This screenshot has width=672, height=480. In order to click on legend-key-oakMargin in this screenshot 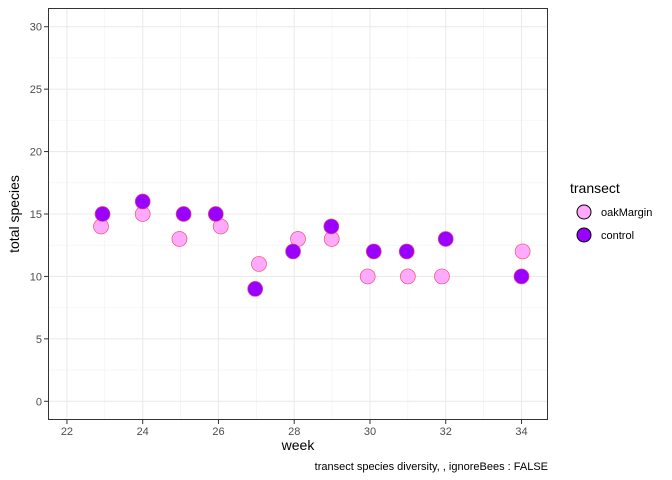, I will do `click(584, 212)`.